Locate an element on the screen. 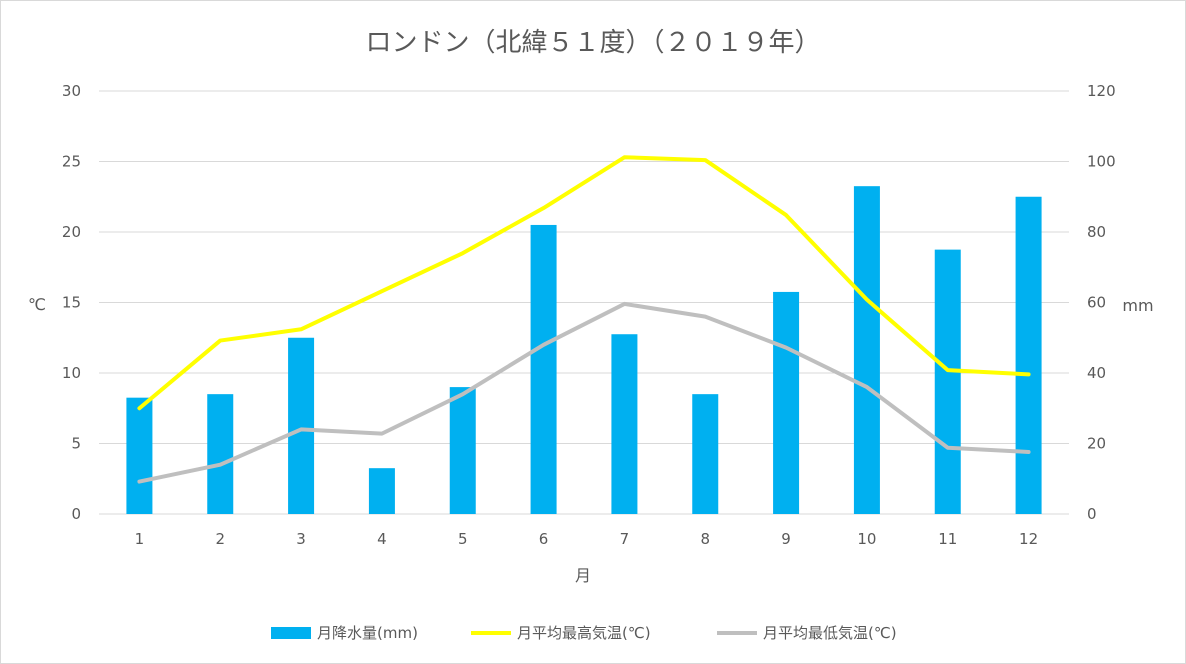 The height and width of the screenshot is (664, 1186). x-tick-label: 3 is located at coordinates (301, 539).